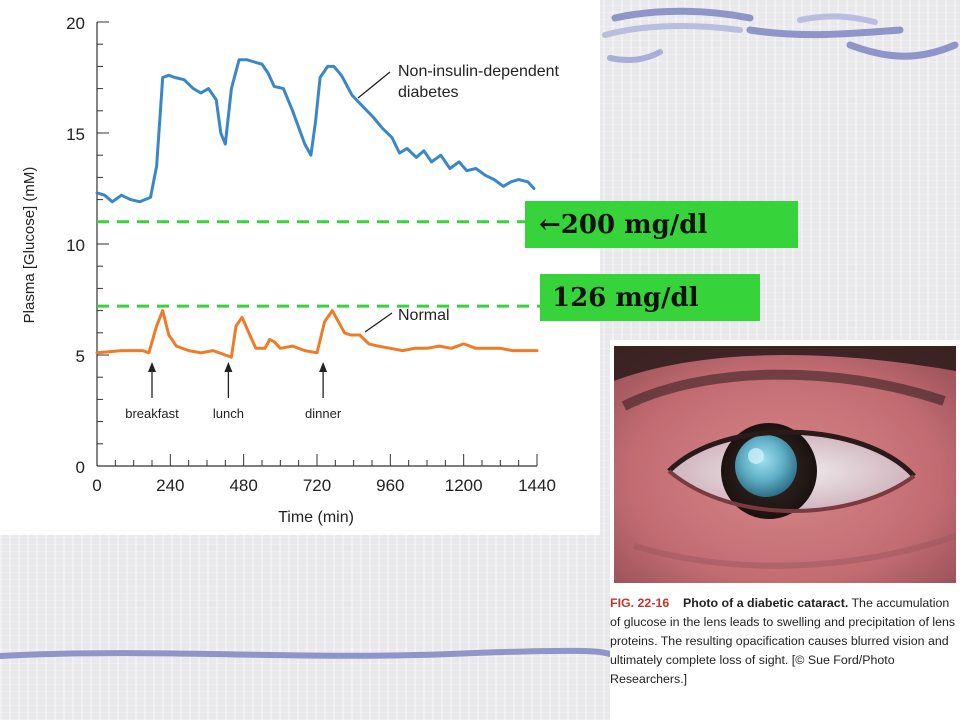 Image resolution: width=960 pixels, height=720 pixels. What do you see at coordinates (228, 413) in the screenshot?
I see `meal-label: lunch` at bounding box center [228, 413].